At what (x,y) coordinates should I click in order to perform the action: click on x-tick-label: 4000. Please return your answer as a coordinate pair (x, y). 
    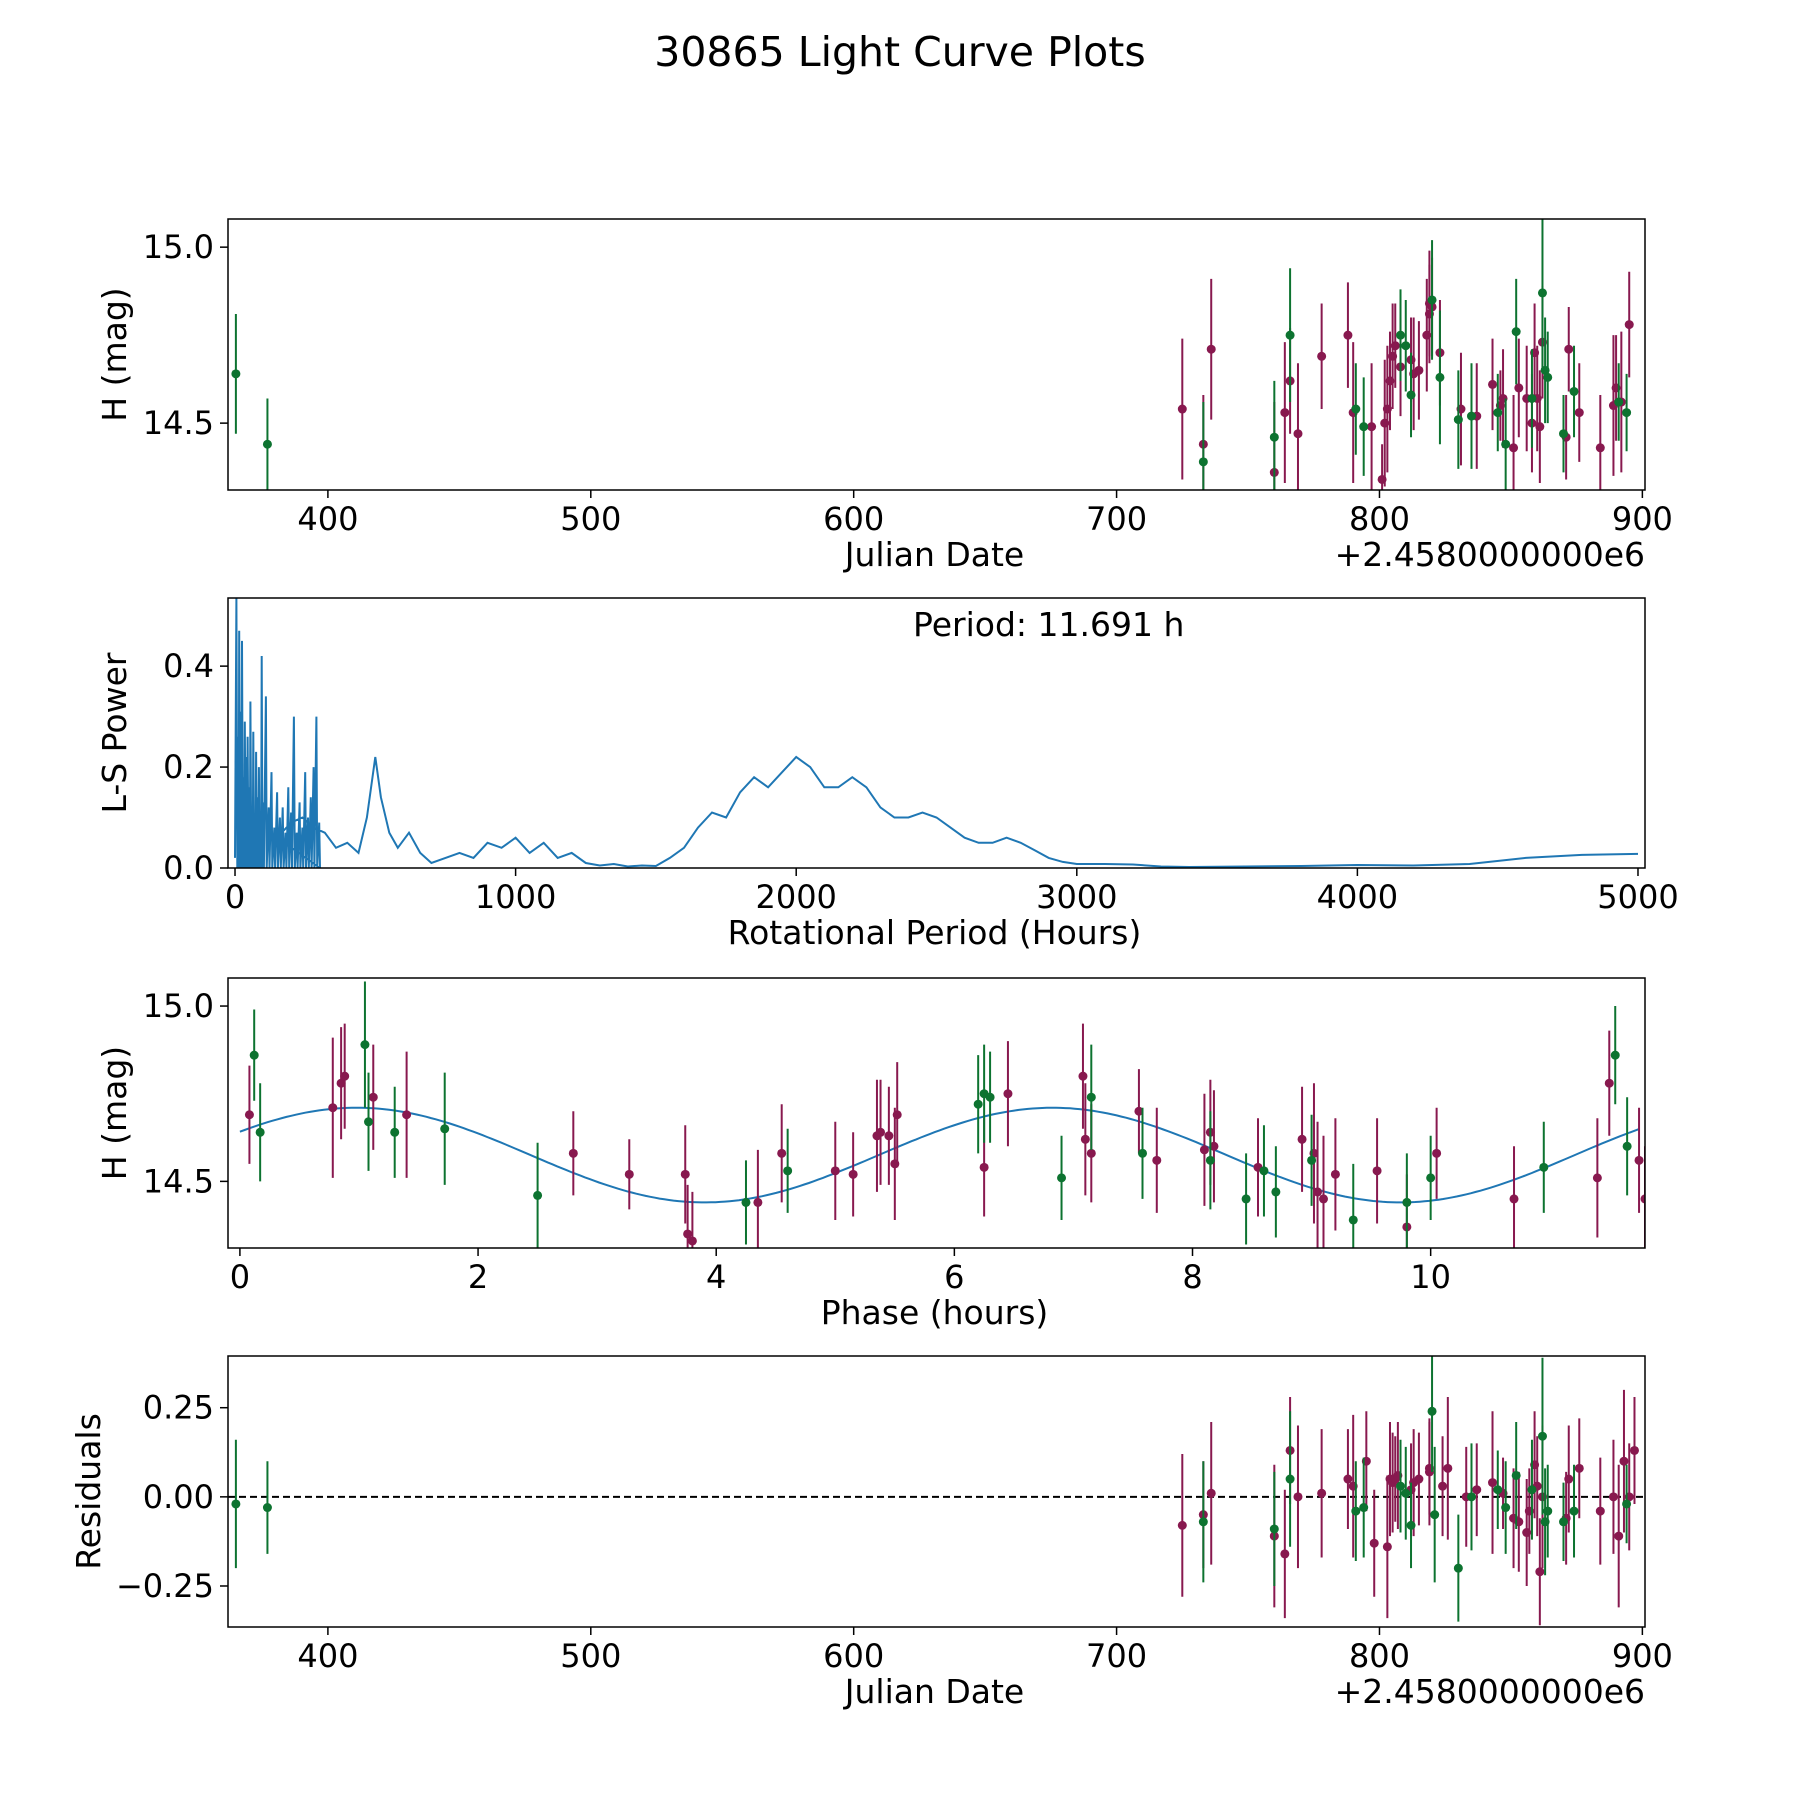
    Looking at the image, I should click on (1357, 897).